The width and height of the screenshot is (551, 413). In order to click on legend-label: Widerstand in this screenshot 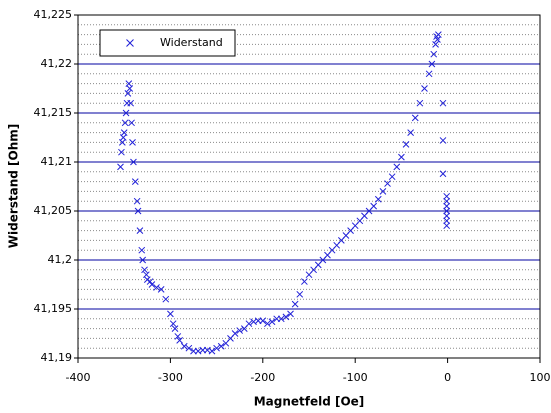, I will do `click(191, 42)`.